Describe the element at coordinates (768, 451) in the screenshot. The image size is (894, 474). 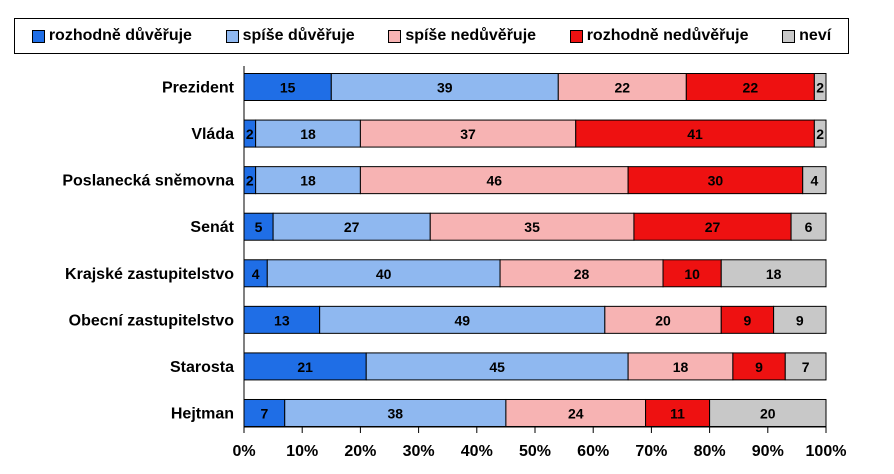
I see `x-tick-label: 90%` at that location.